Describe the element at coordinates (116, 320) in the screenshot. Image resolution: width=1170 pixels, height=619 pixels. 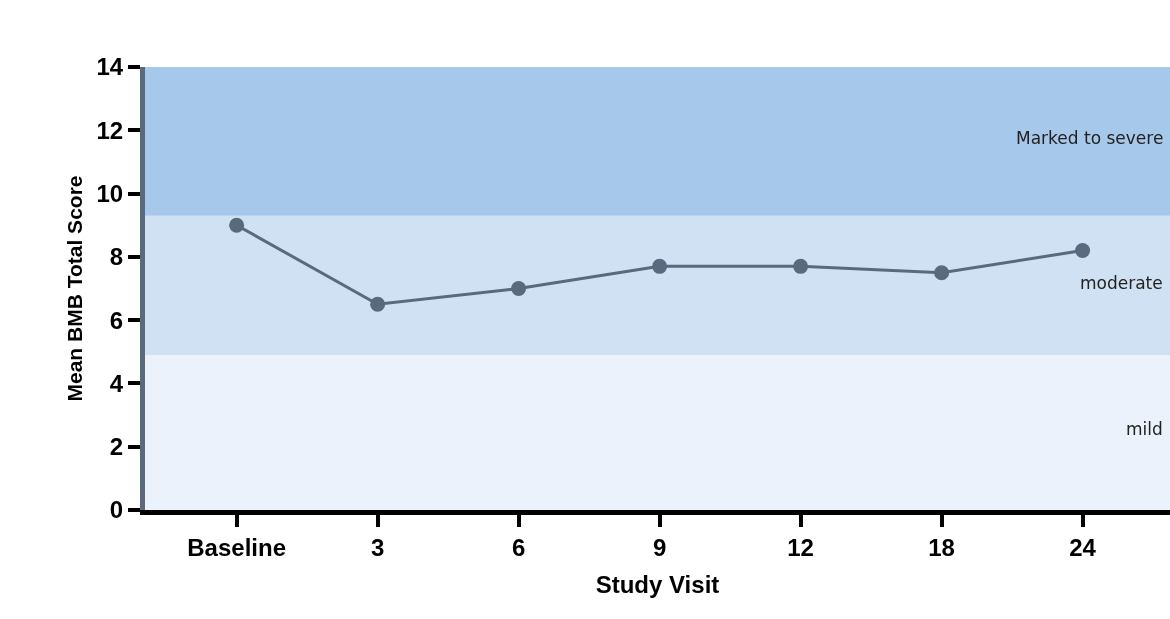
I see `y-tick-label: 6` at that location.